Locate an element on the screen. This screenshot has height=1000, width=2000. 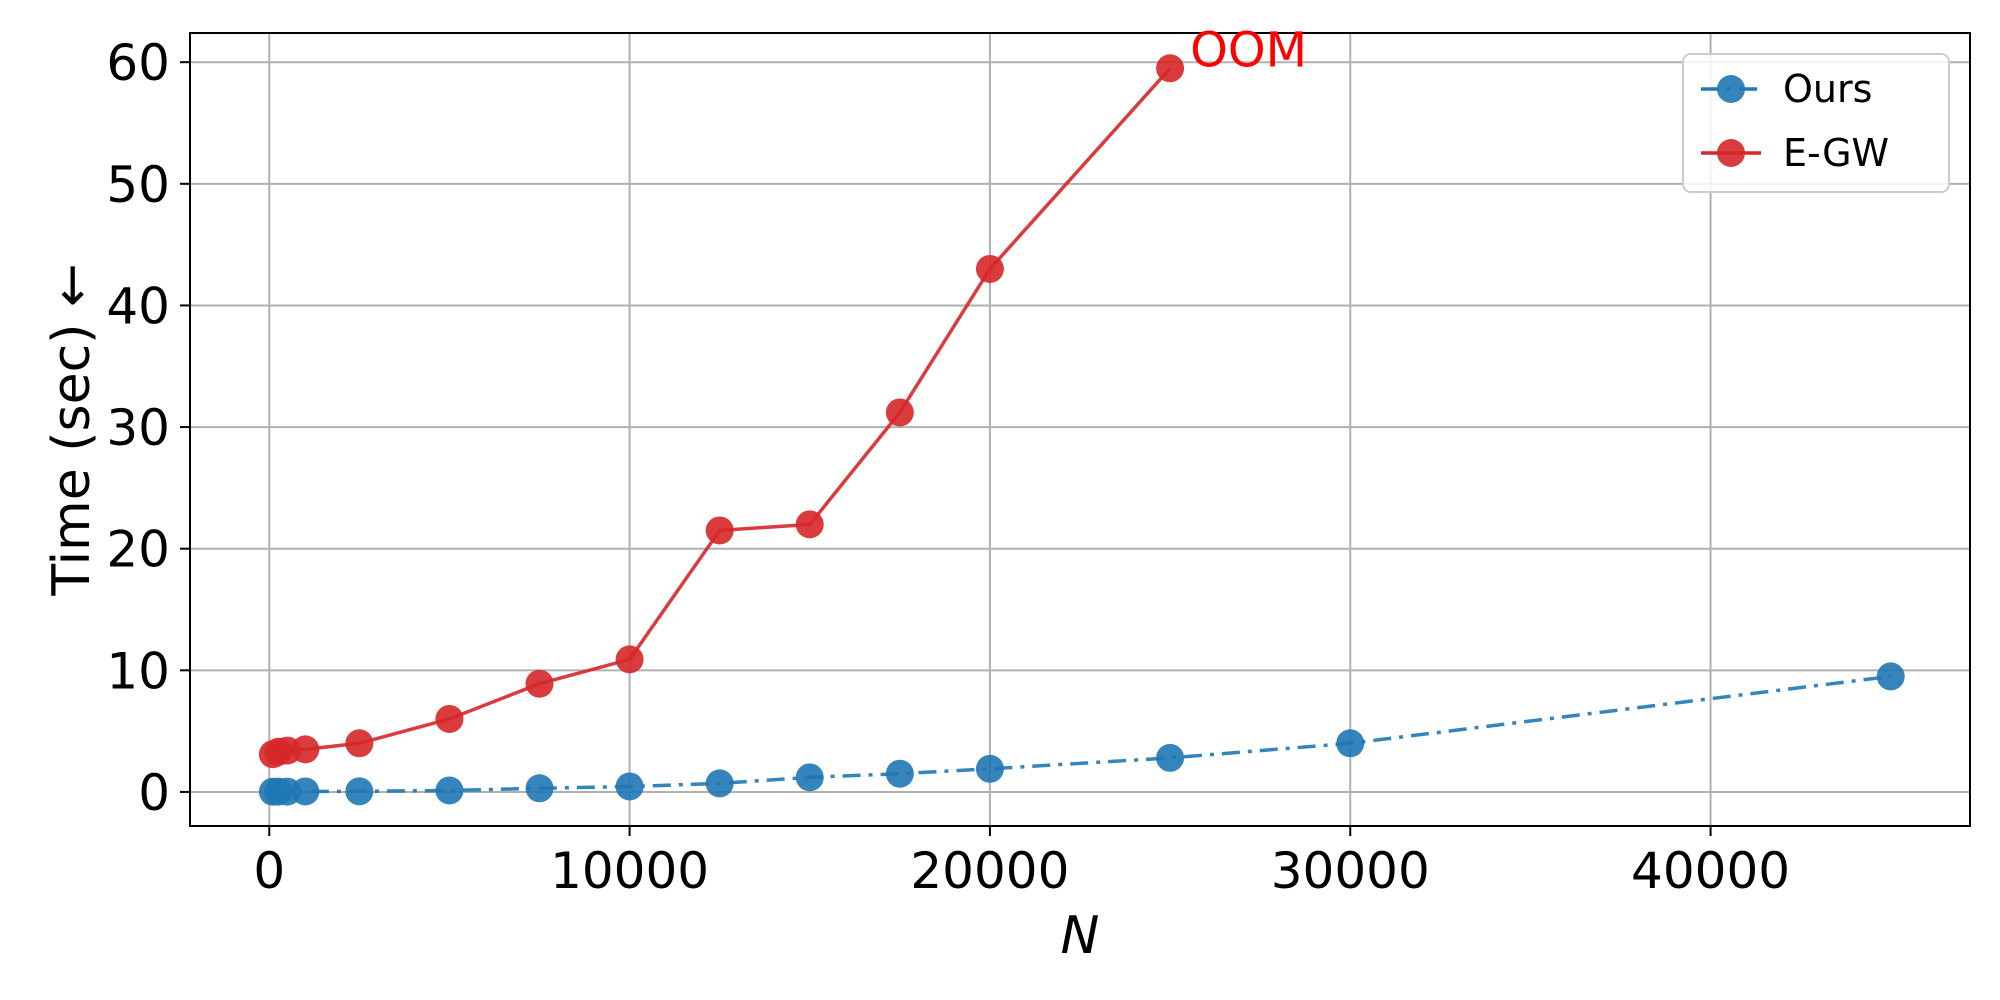
series-ours is located at coordinates (1081, 734).